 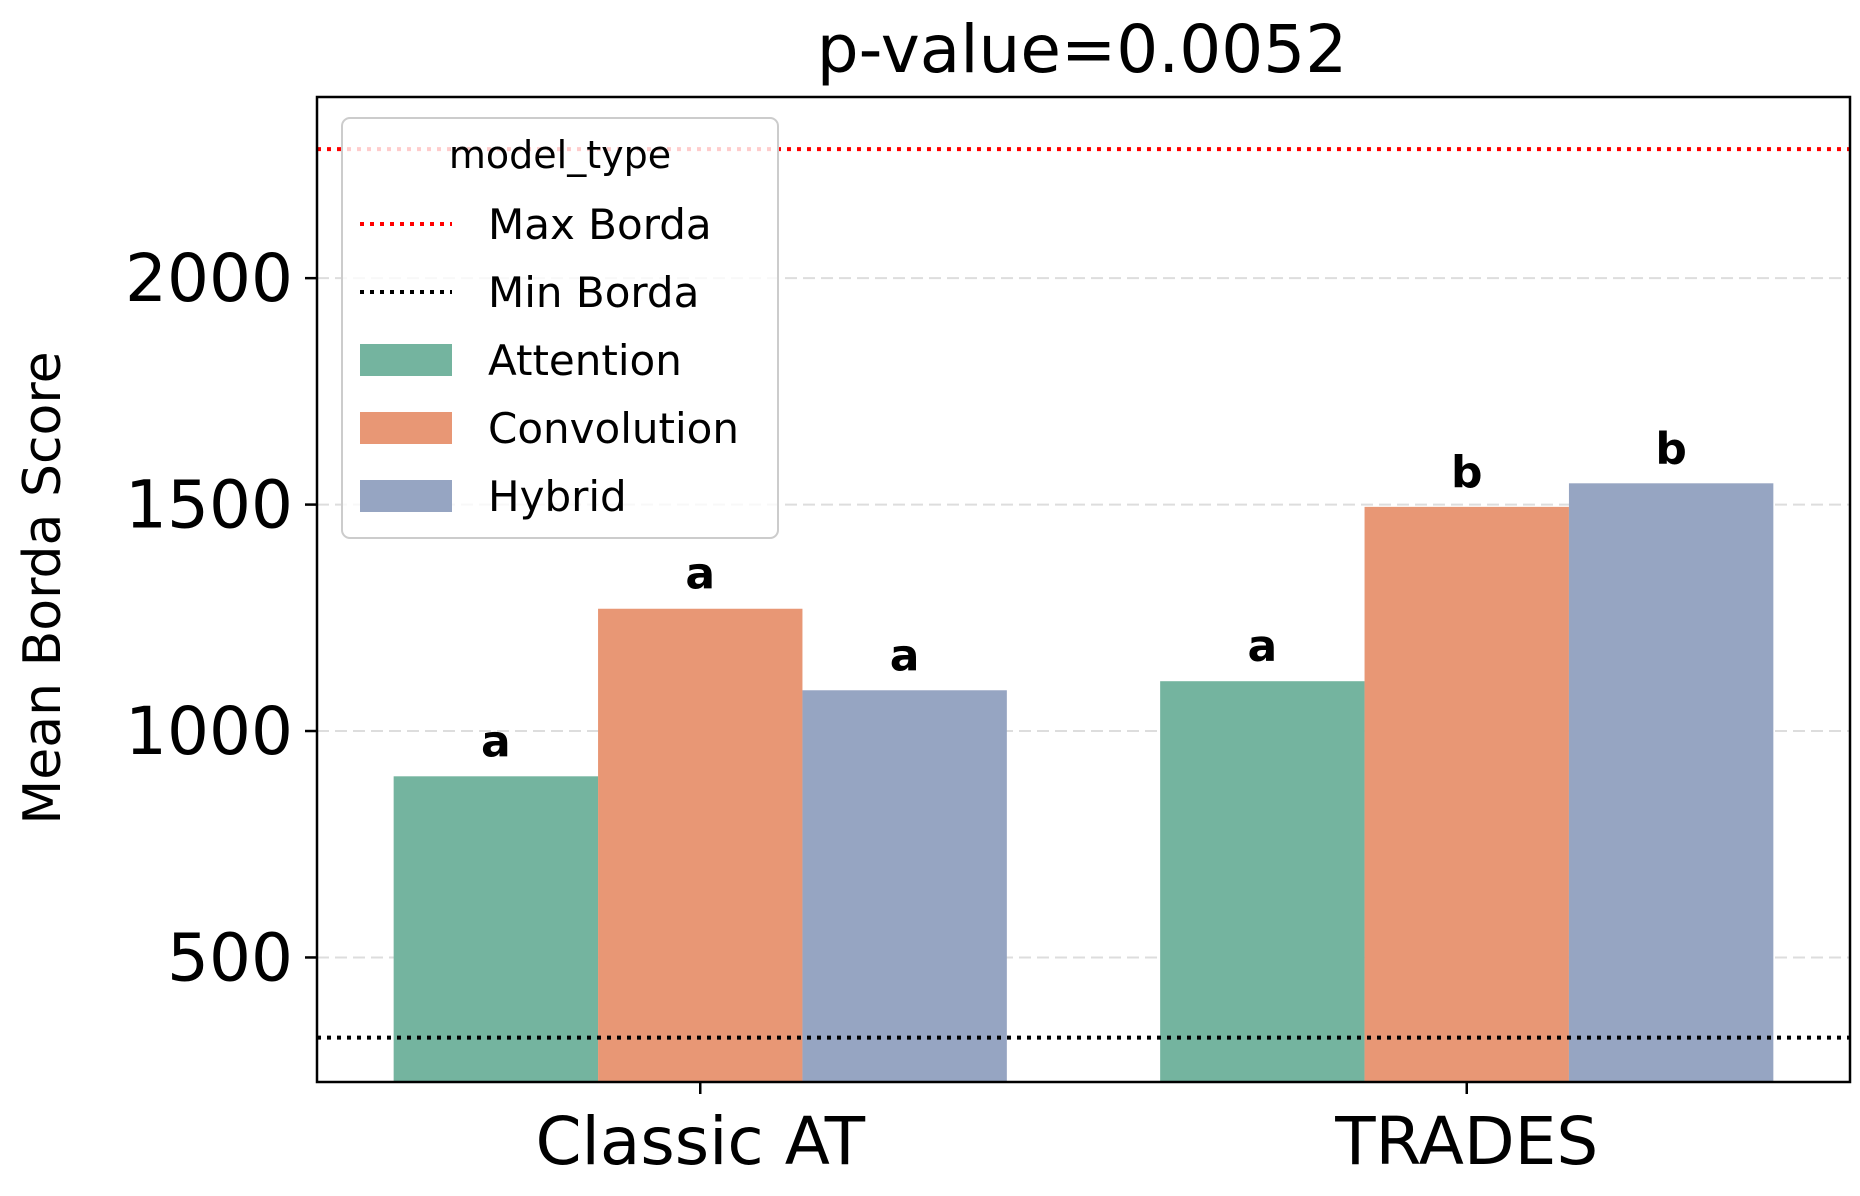 What do you see at coordinates (230, 957) in the screenshot?
I see `y-tick-label: 500` at bounding box center [230, 957].